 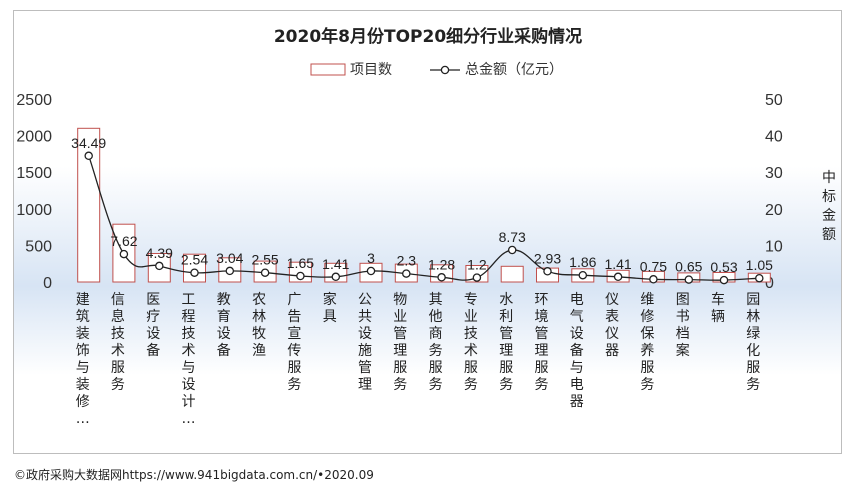 I want to click on category-label-char: 农, so click(x=259, y=300).